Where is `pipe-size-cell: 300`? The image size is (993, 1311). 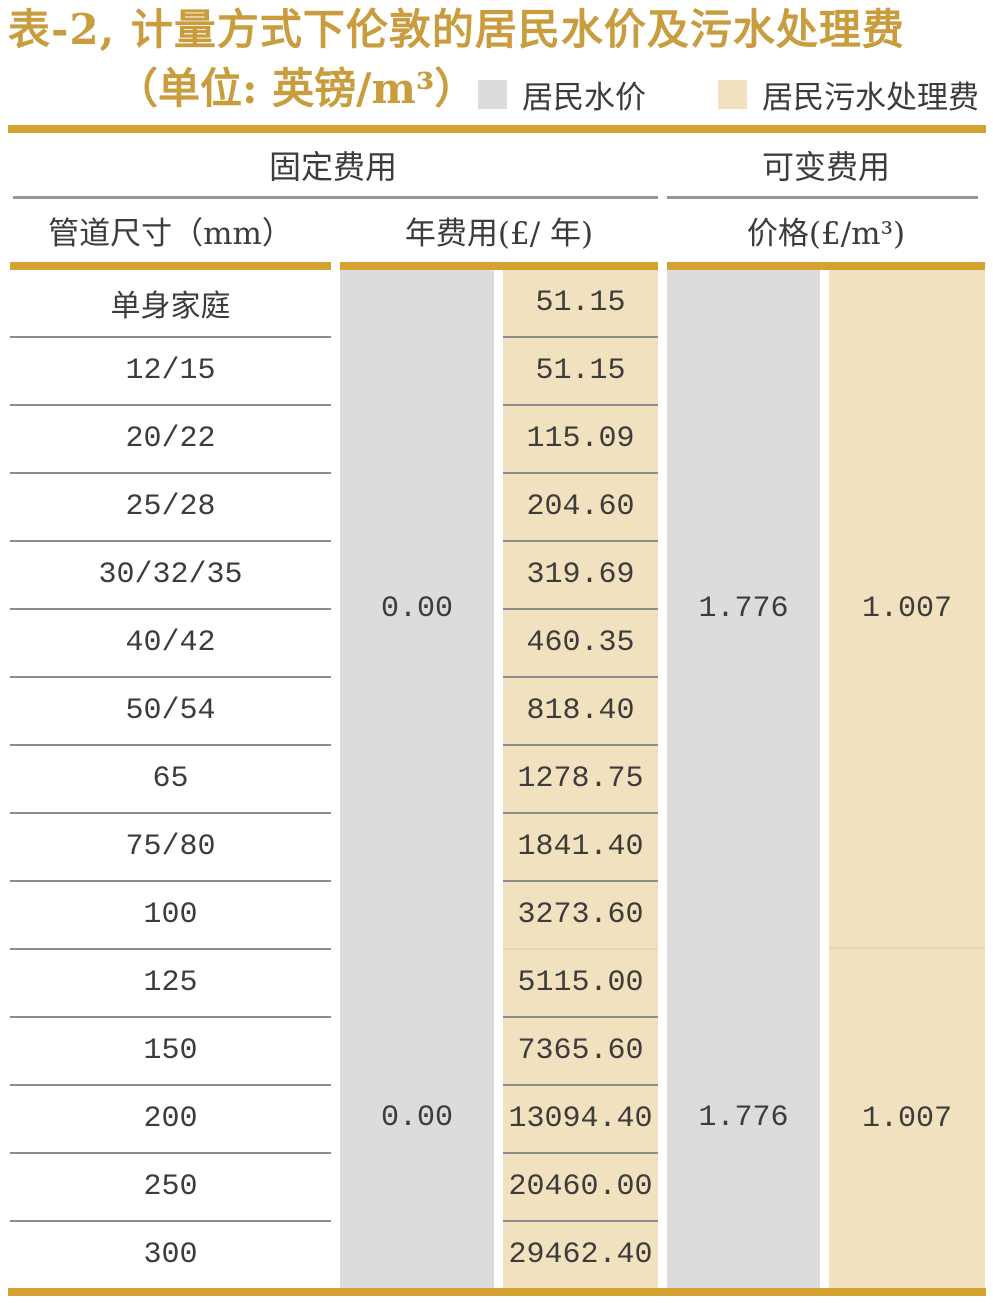
pipe-size-cell: 300 is located at coordinates (170, 1255).